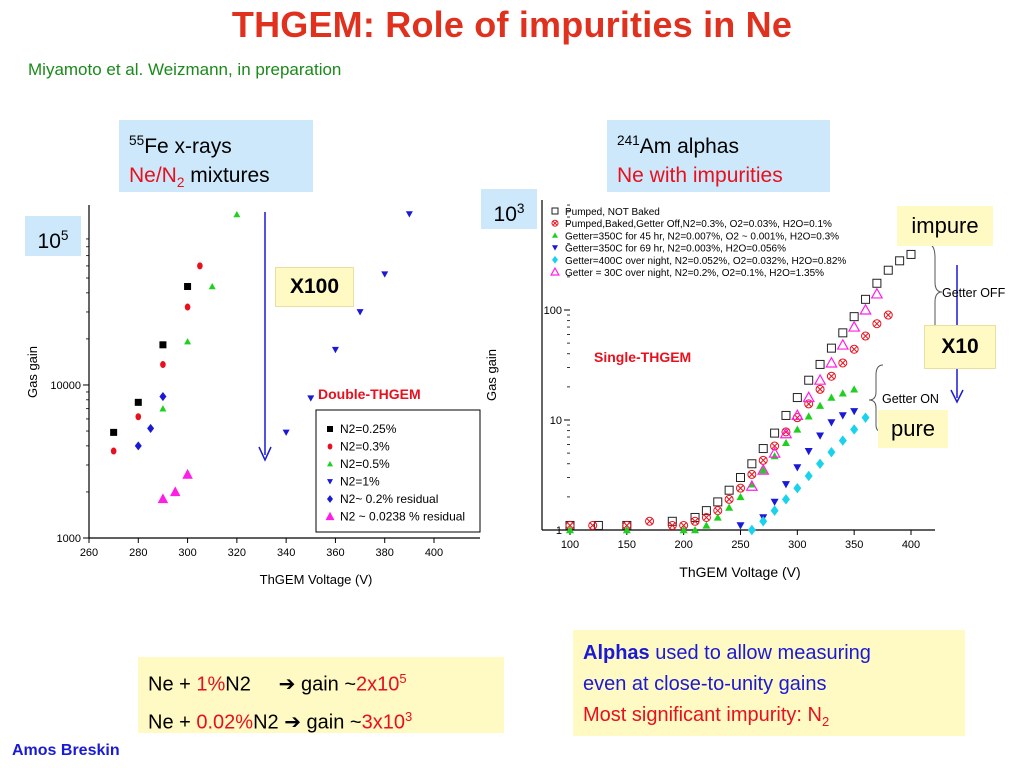  Describe the element at coordinates (292, 722) in the screenshot. I see `arrow-right-icon: ➔` at that location.